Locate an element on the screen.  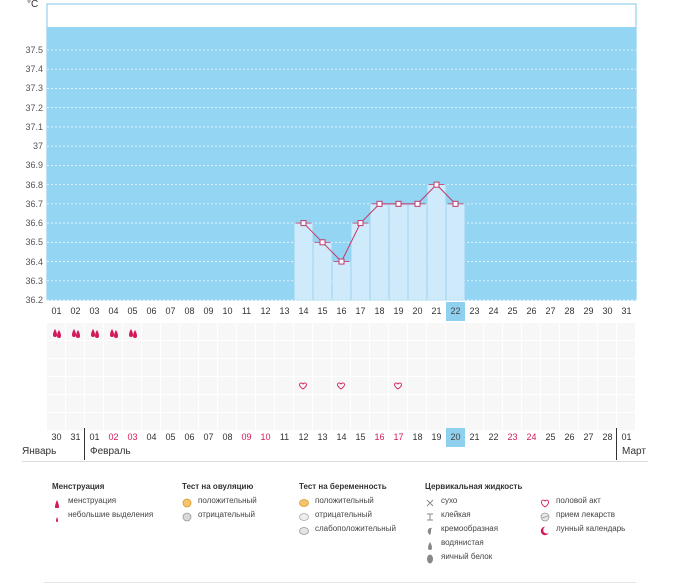
calendar-day: 01 is located at coordinates (626, 437).